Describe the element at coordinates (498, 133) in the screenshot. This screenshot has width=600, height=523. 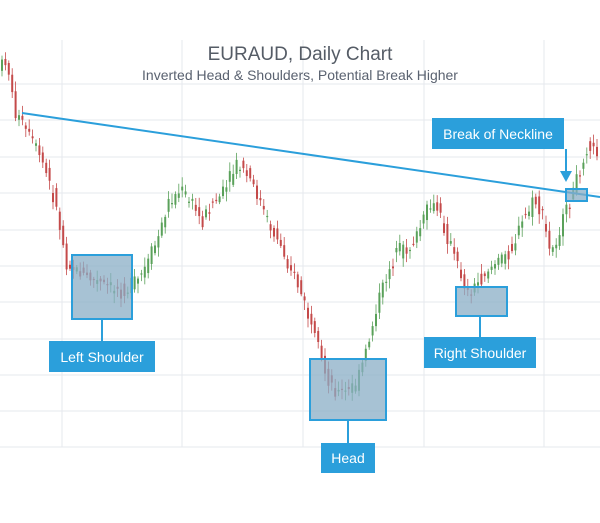
I see `break-of-neckline-label: Break of Neckline` at that location.